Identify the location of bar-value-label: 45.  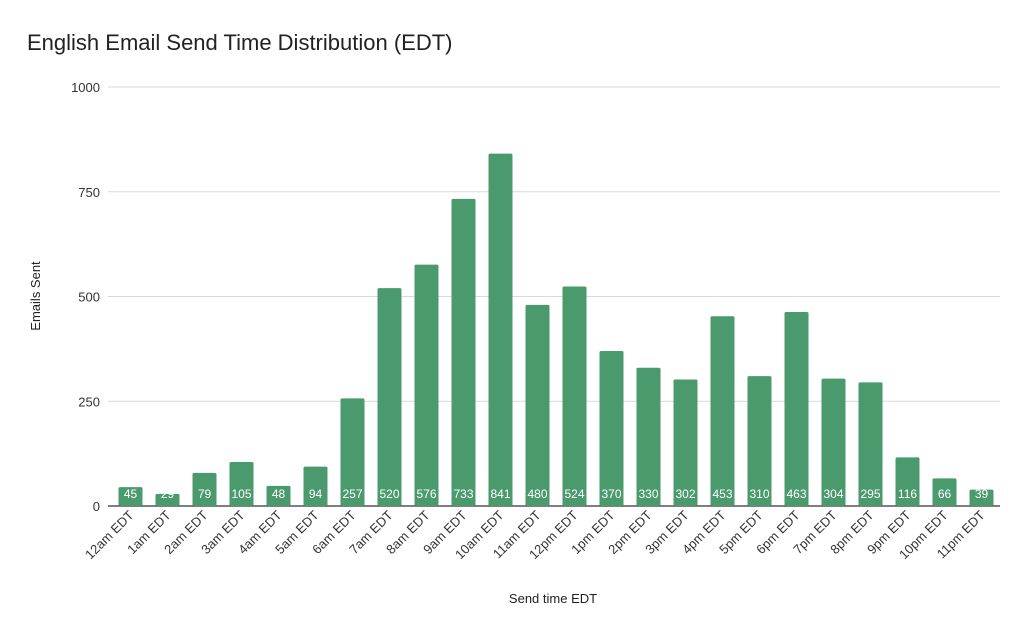
(131, 494).